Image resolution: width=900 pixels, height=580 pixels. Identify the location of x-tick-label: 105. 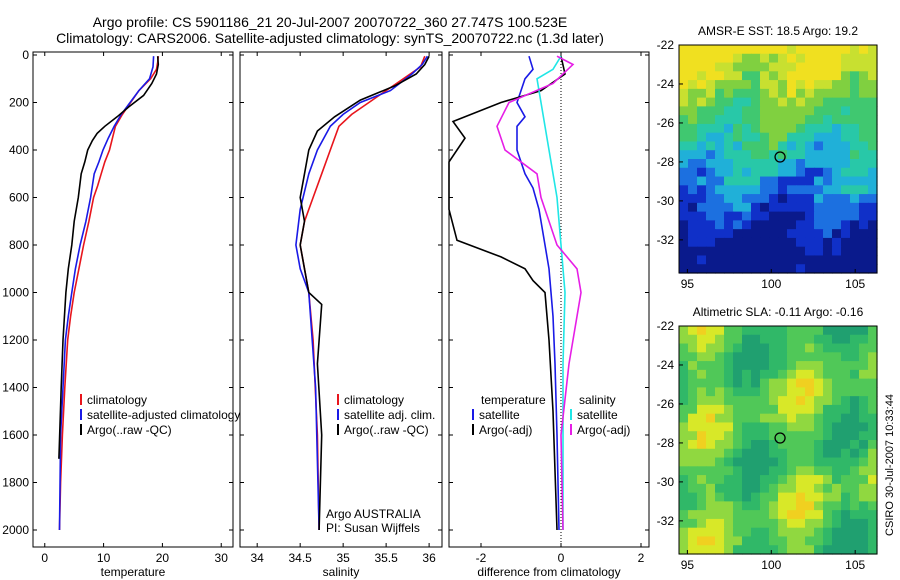
(855, 284).